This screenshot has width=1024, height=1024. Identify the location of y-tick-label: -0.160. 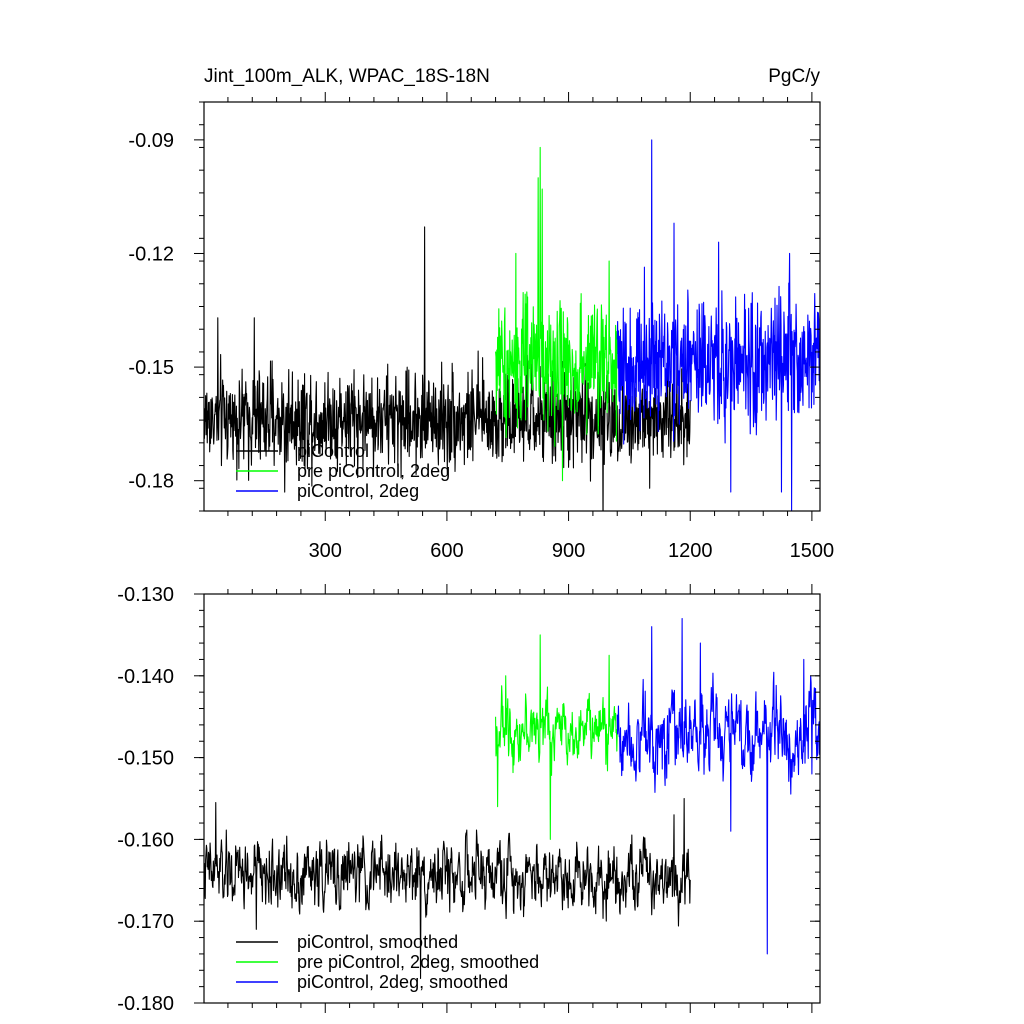
(145, 840).